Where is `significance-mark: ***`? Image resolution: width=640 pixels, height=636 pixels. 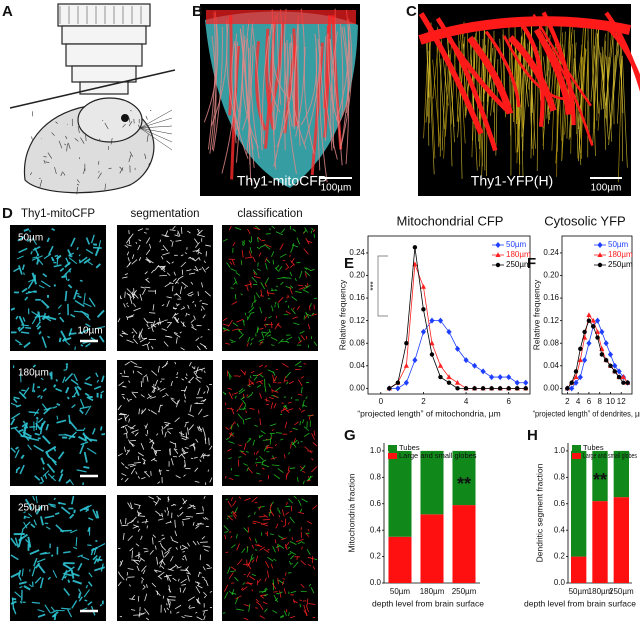
significance-mark: *** is located at coordinates (373, 285).